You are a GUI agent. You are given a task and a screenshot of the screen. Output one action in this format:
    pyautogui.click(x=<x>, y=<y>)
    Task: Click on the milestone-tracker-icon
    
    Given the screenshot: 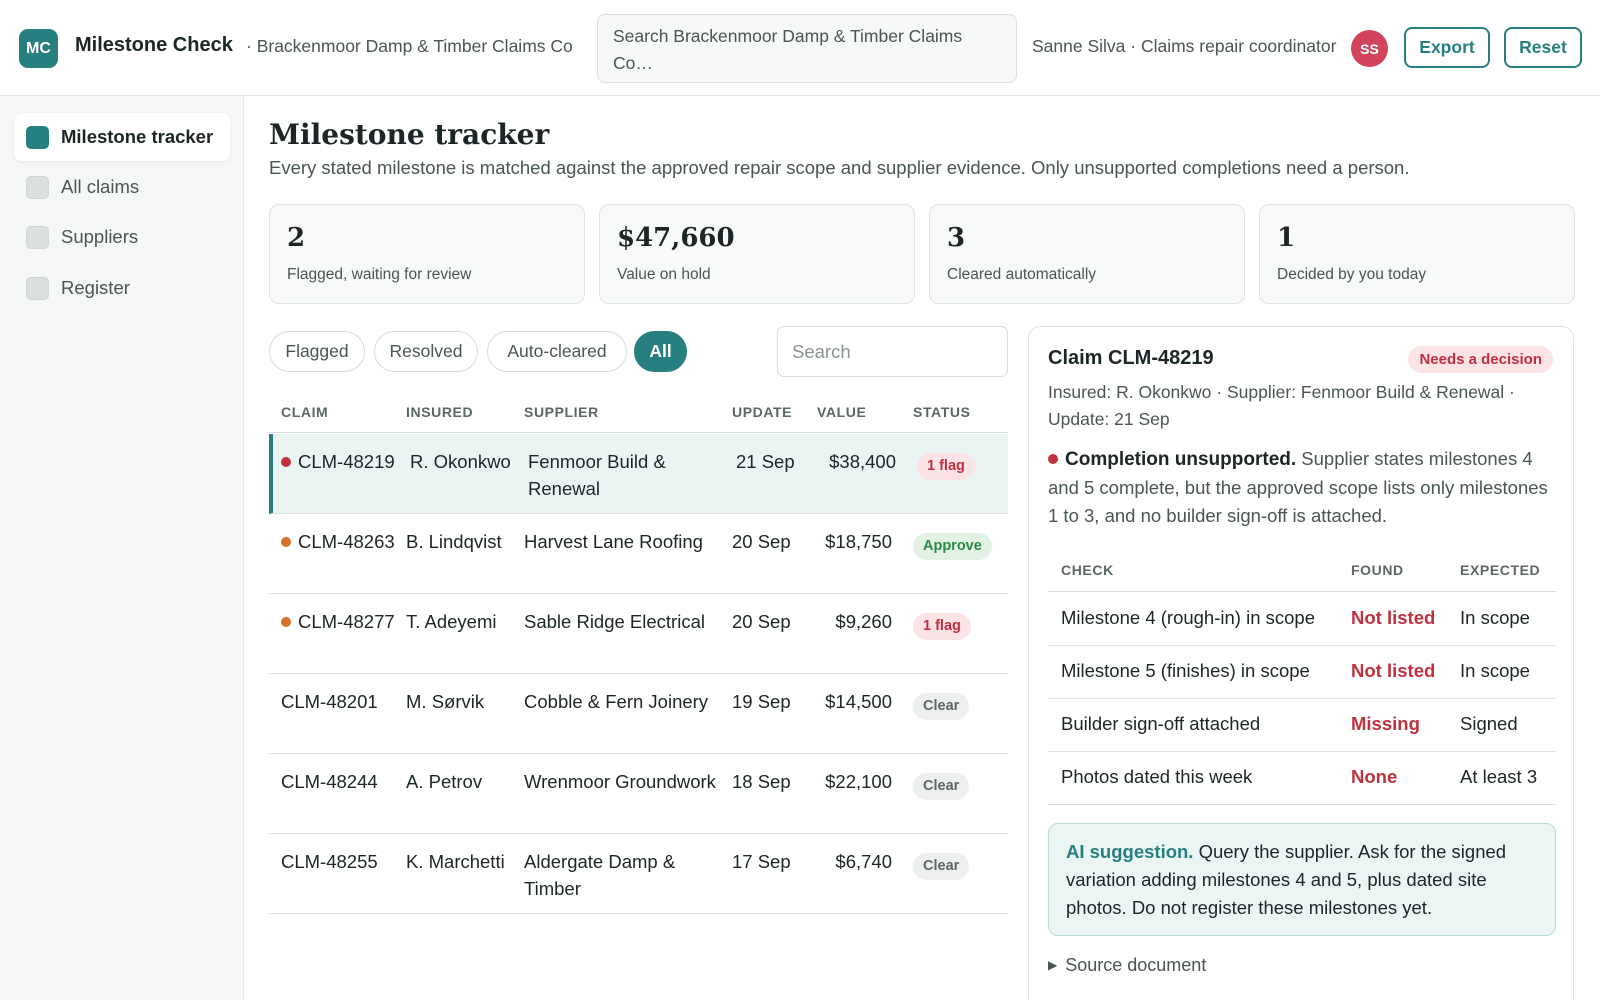 What is the action you would take?
    pyautogui.click(x=37, y=137)
    